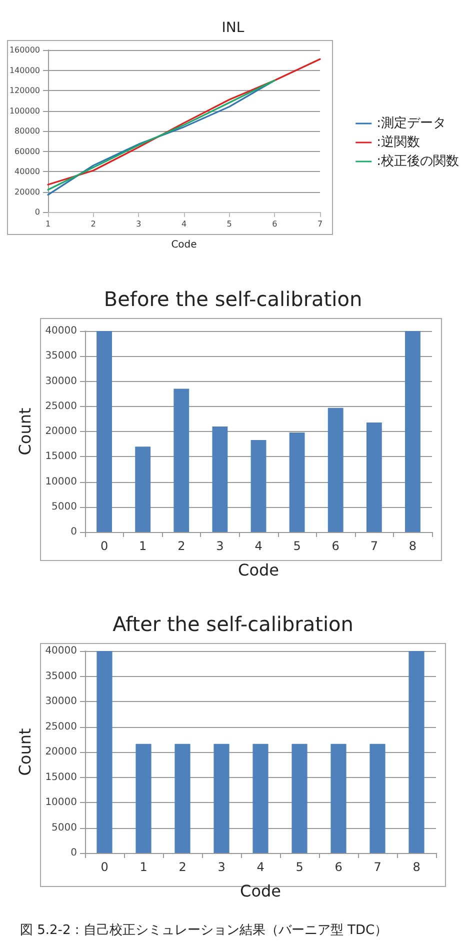 Image resolution: width=466 pixels, height=941 pixels. I want to click on caption: 図 5.2-2 : 自己校正シミュレーション結果（バーニア型 TDC）, so click(204, 930).